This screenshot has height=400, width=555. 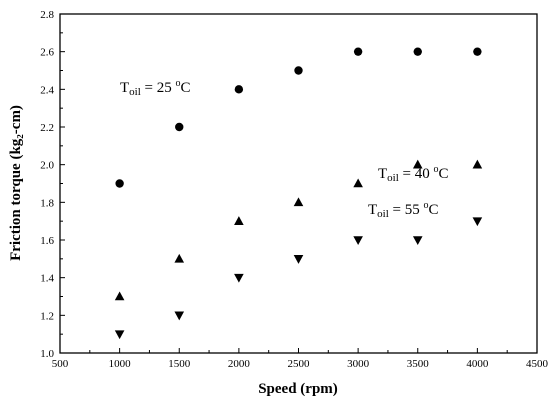 What do you see at coordinates (60, 364) in the screenshot?
I see `x-tick-label: 500` at bounding box center [60, 364].